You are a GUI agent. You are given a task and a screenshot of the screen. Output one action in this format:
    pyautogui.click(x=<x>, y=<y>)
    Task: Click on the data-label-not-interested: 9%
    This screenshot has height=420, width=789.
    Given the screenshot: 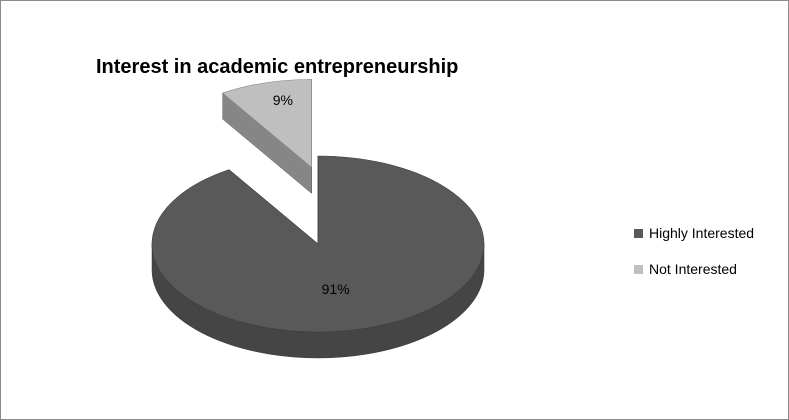 What is the action you would take?
    pyautogui.click(x=283, y=100)
    